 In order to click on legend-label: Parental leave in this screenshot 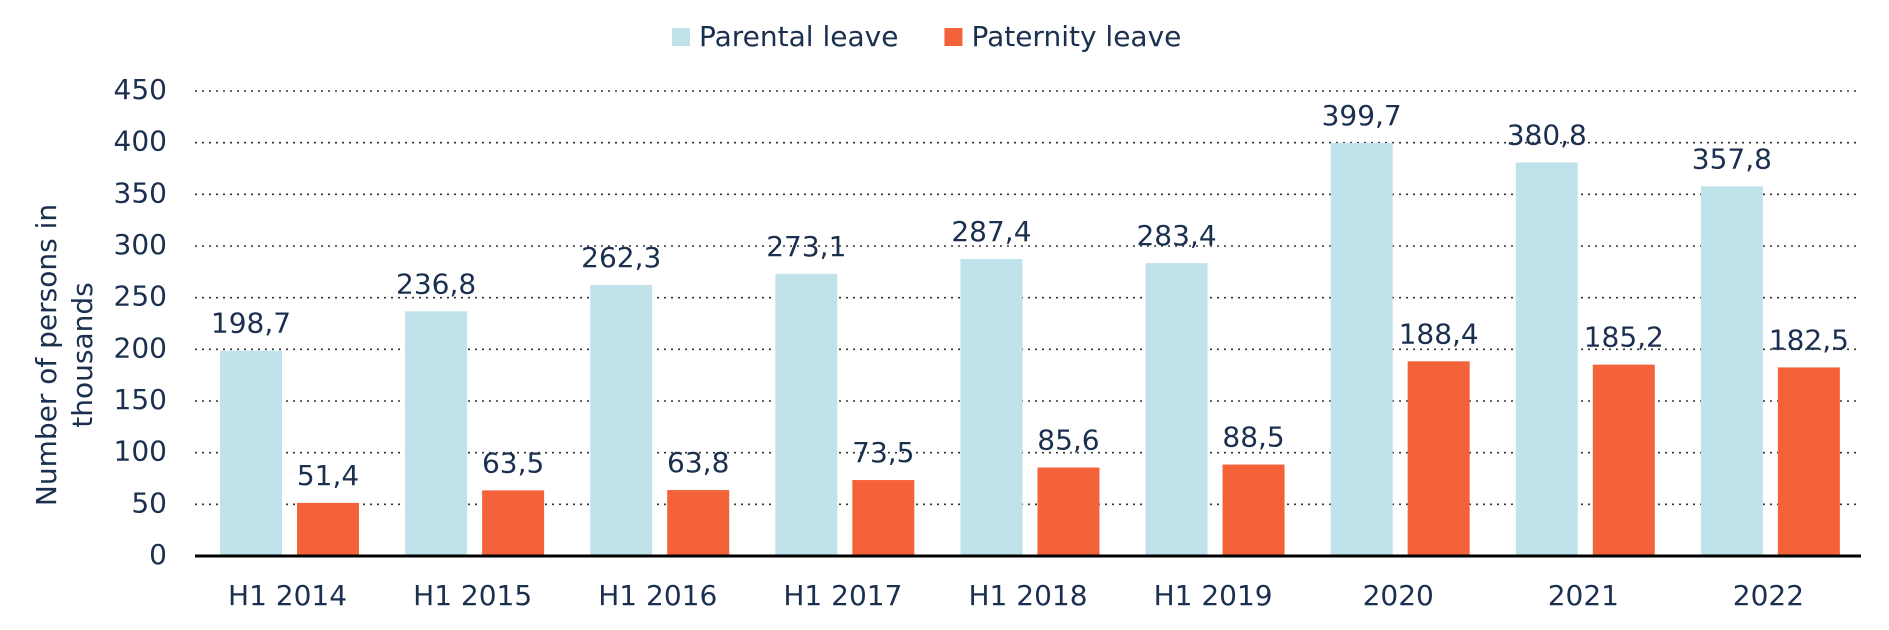, I will do `click(798, 36)`.